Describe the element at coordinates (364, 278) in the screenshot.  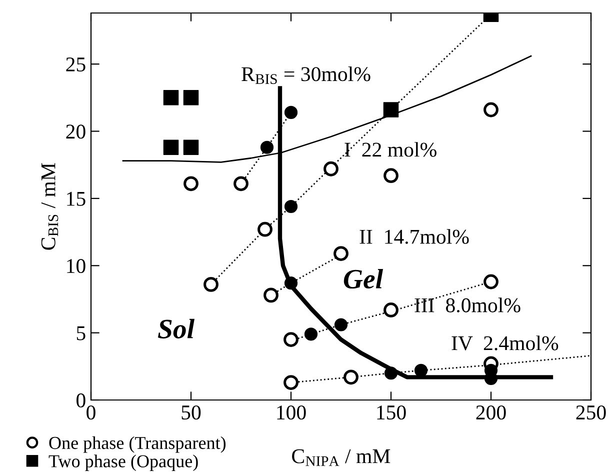
I see `annotation: Gel` at that location.